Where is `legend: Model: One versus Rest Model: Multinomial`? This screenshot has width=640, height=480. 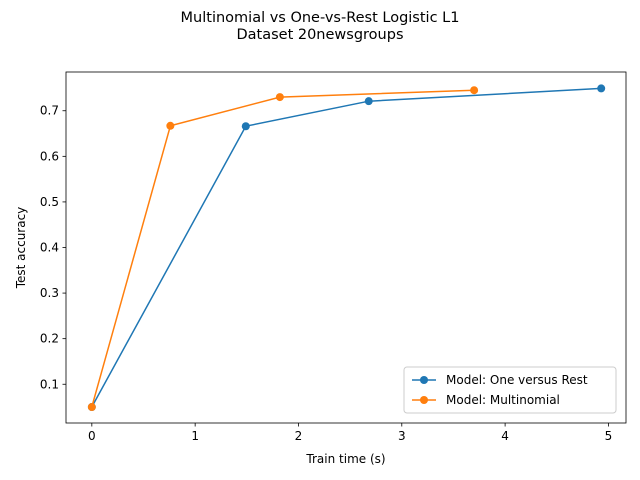 legend: Model: One versus Rest Model: Multinomial is located at coordinates (510, 390).